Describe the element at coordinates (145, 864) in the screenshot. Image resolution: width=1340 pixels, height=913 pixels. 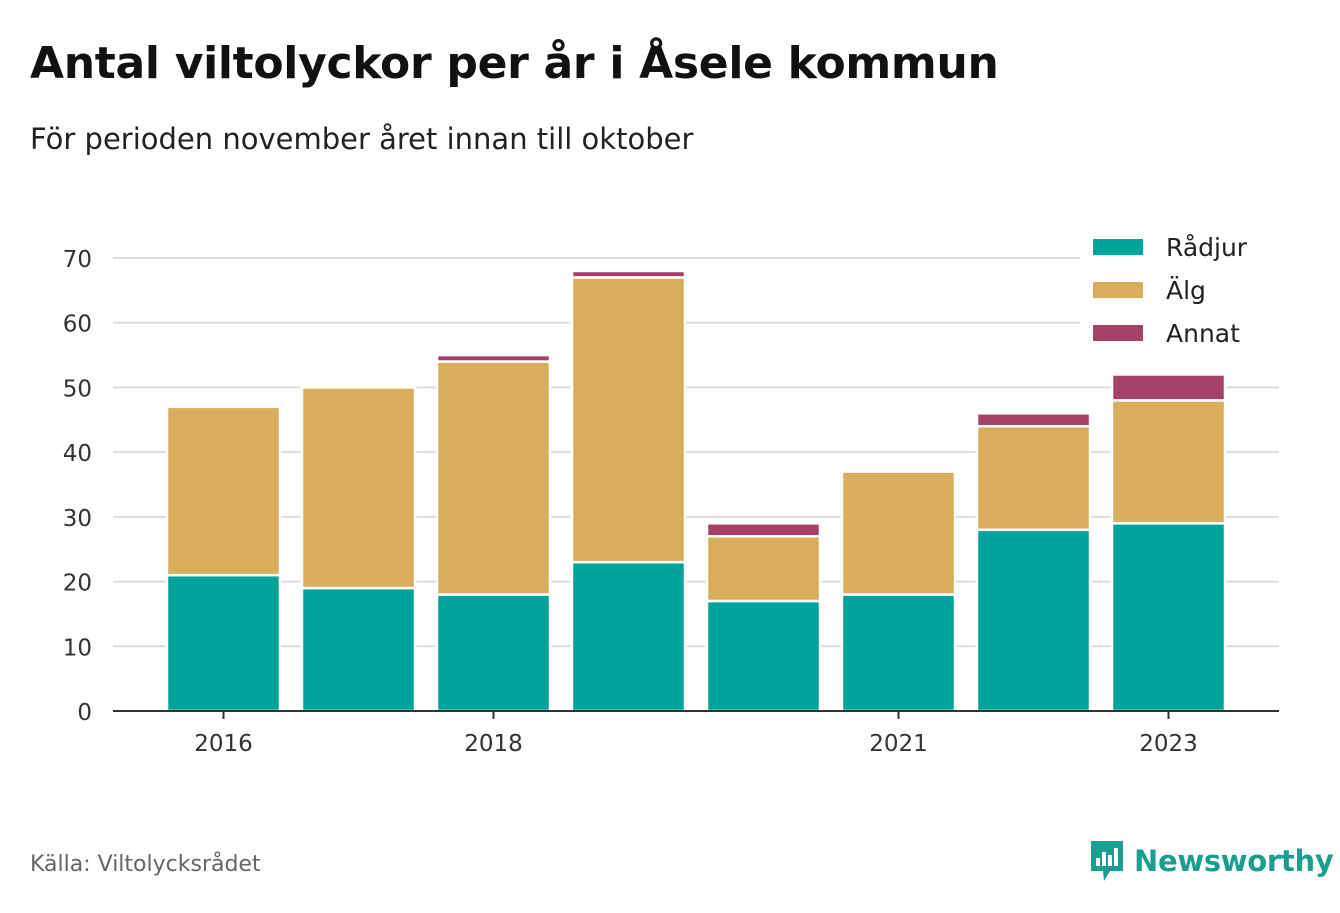
I see `source-note: Källa: Viltolycksrådet` at that location.